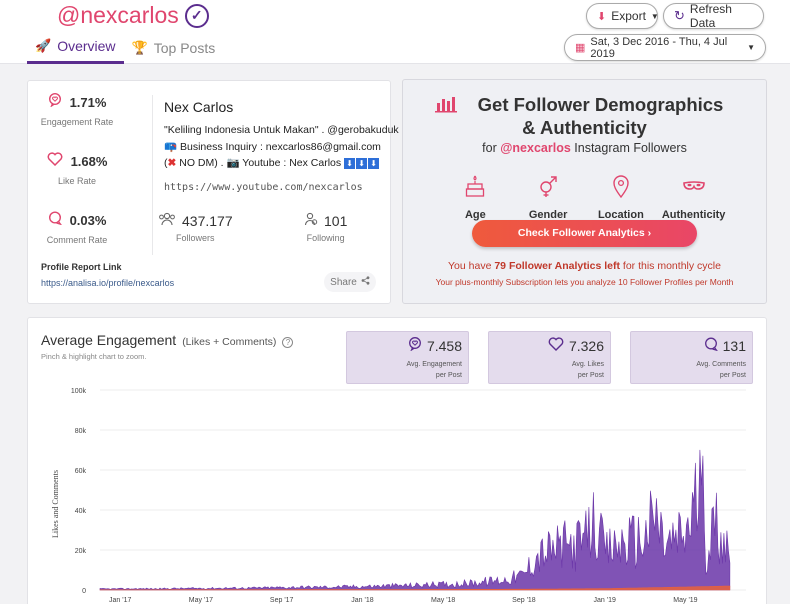  What do you see at coordinates (548, 215) in the screenshot?
I see `feature-gender-label: Gender` at bounding box center [548, 215].